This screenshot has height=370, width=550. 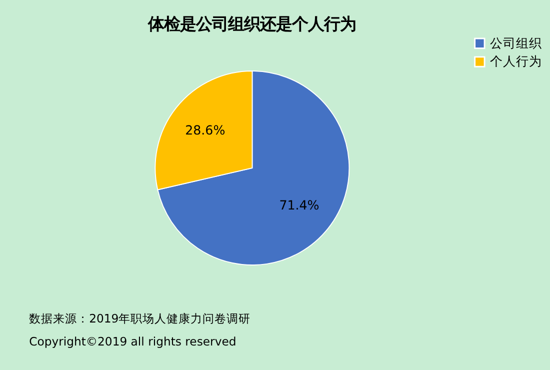 I want to click on chart-title: 体检是公司组织还是个人行为, so click(x=251, y=24).